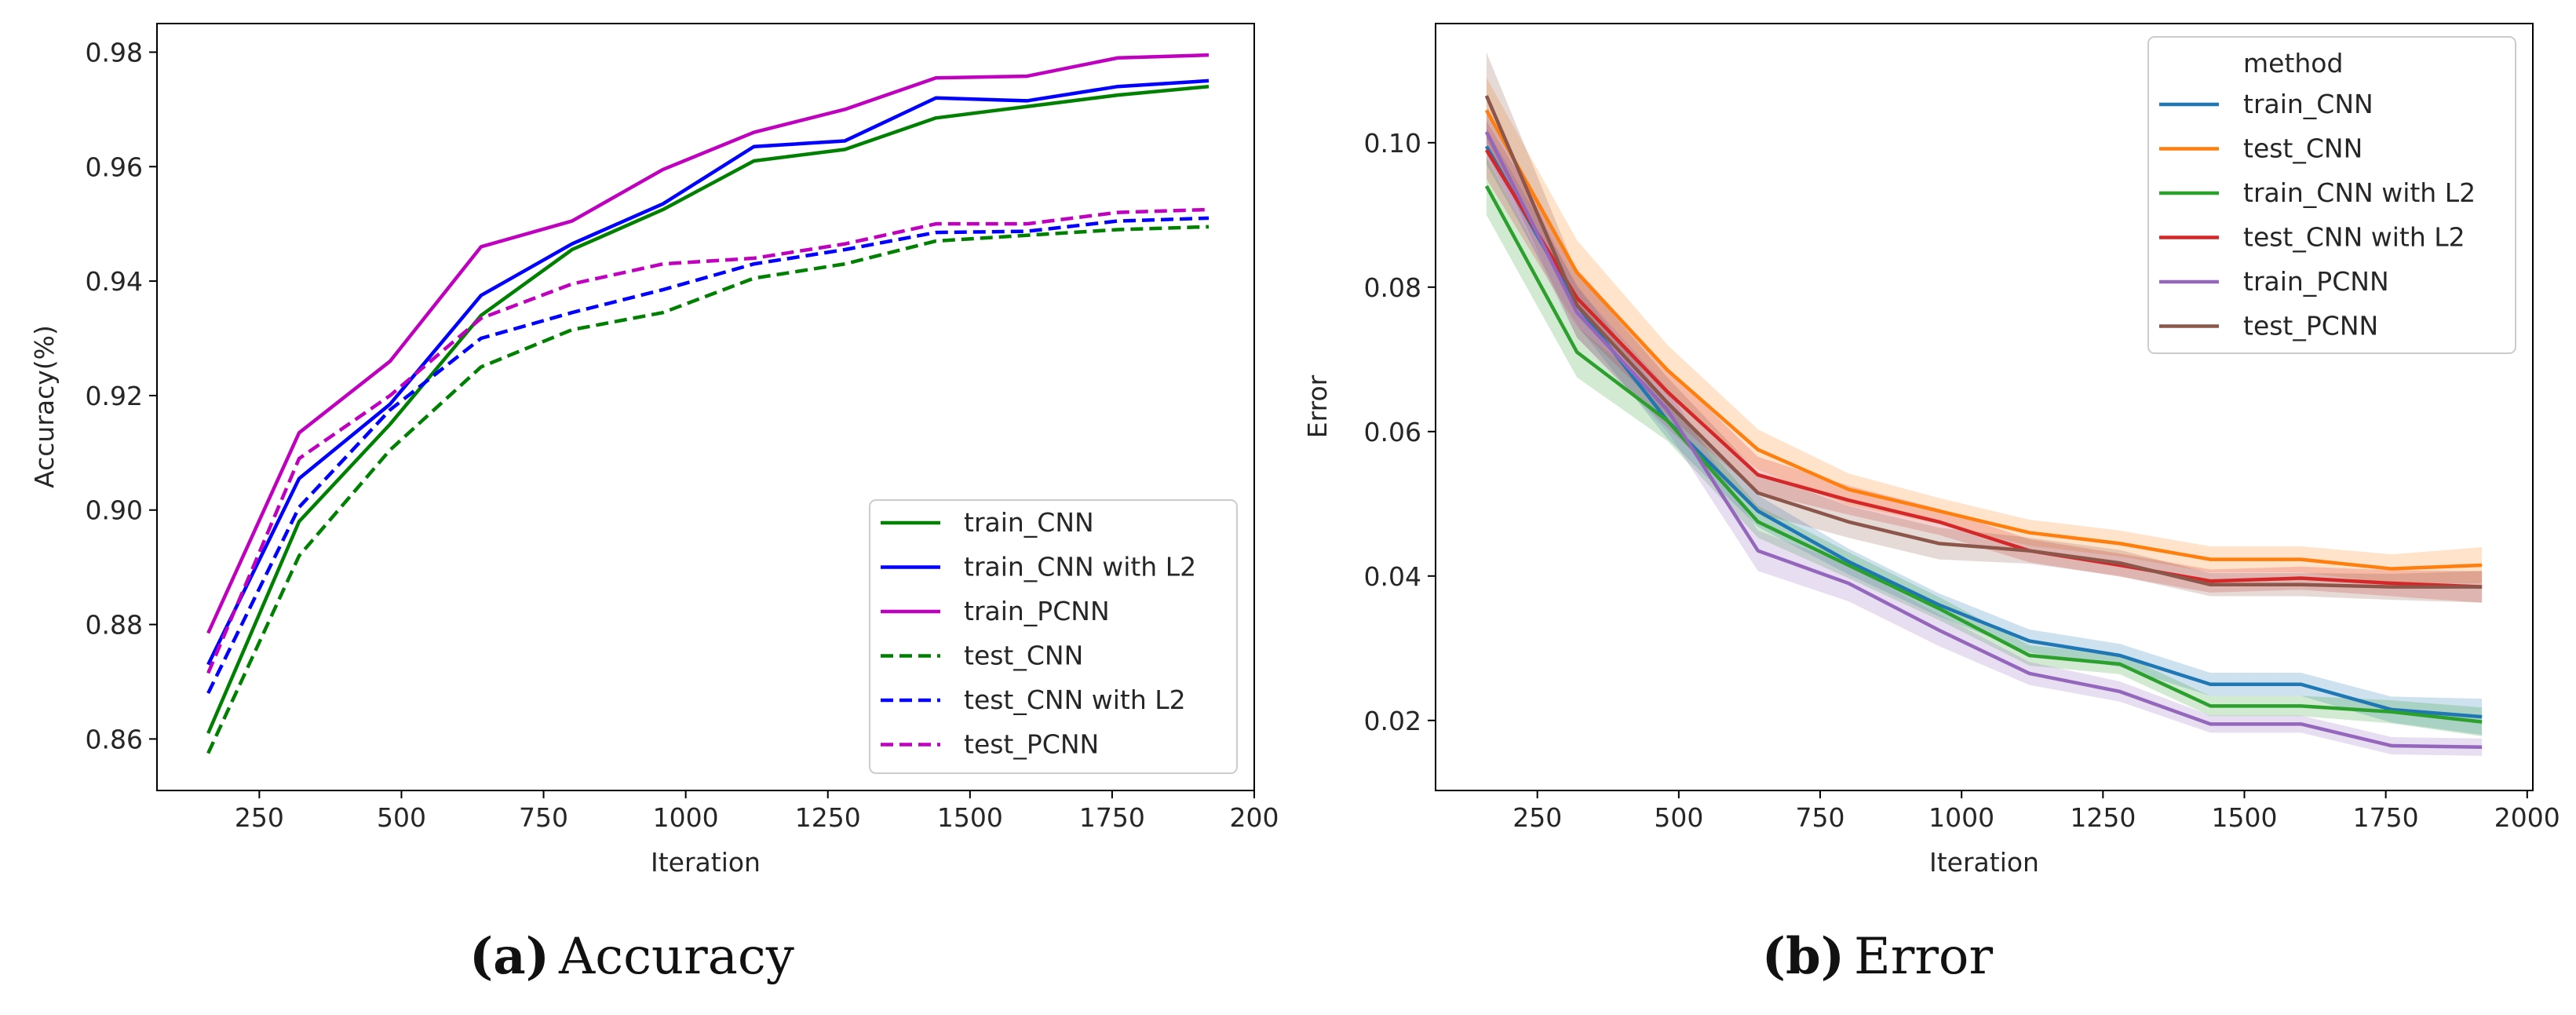 This screenshot has height=1015, width=2576. What do you see at coordinates (1037, 611) in the screenshot?
I see `a-legend-label: train_PCNN` at bounding box center [1037, 611].